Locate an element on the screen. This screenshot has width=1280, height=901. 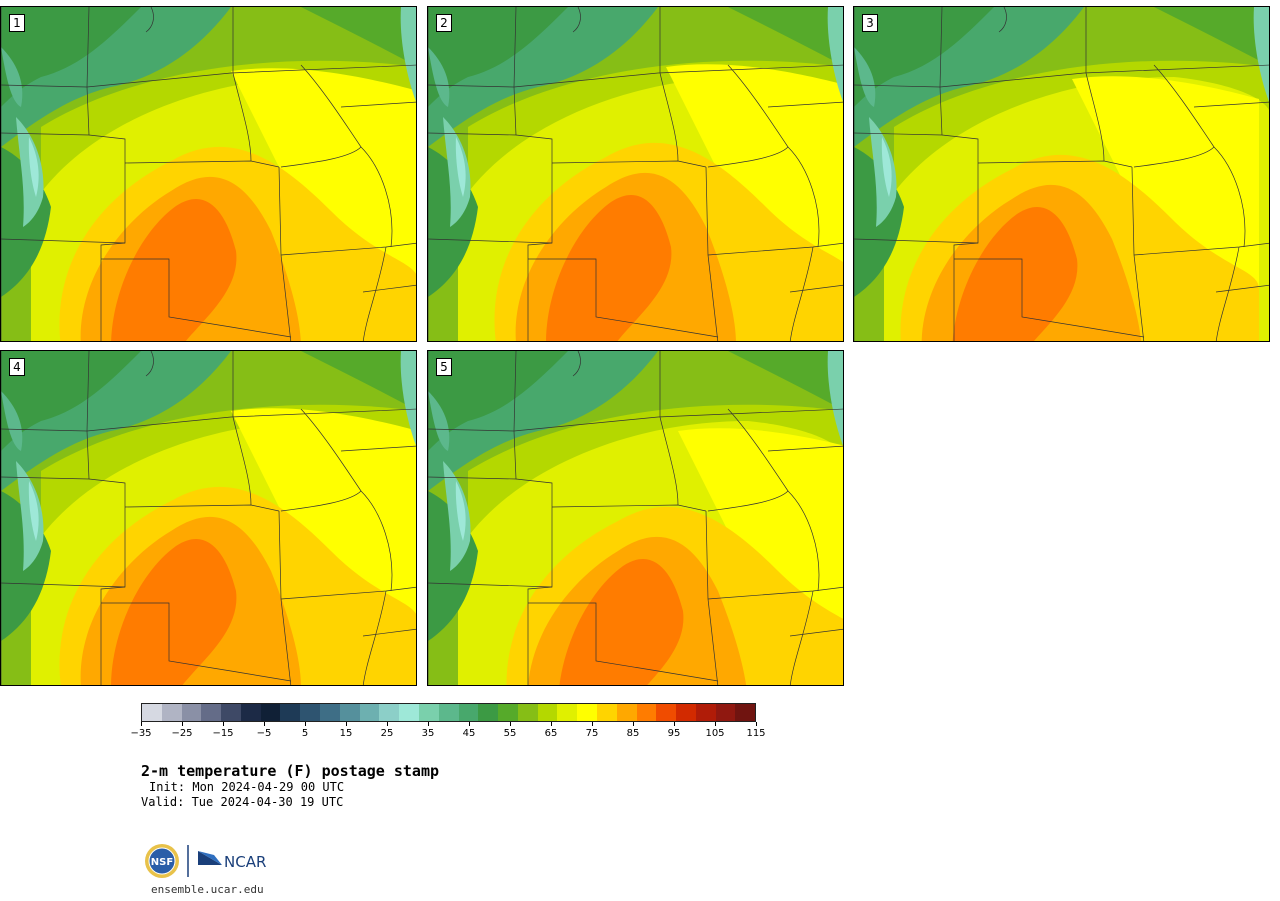
svg-text: NSF is located at coordinates (162, 862).